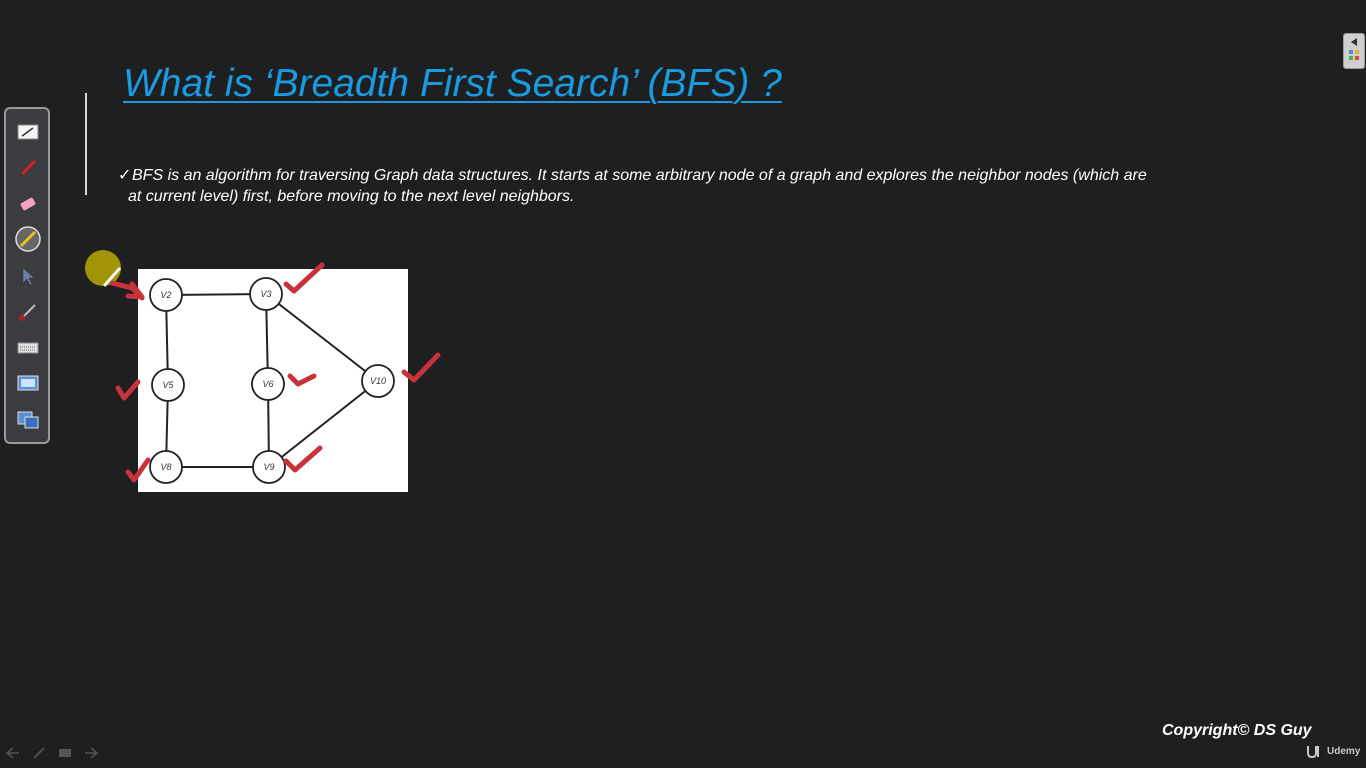 The width and height of the screenshot is (1366, 768). Describe the element at coordinates (86, 144) in the screenshot. I see `slide-divider` at that location.